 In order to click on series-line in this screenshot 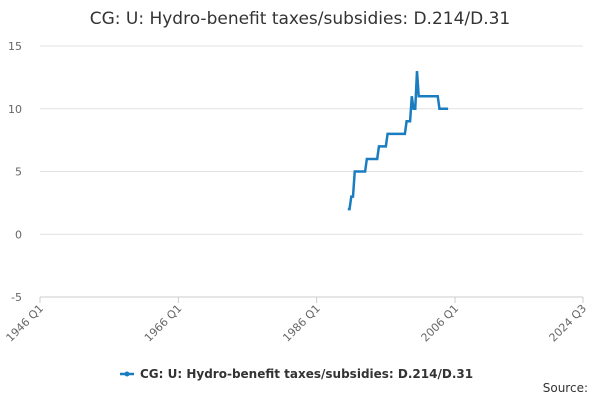, I will do `click(398, 141)`.